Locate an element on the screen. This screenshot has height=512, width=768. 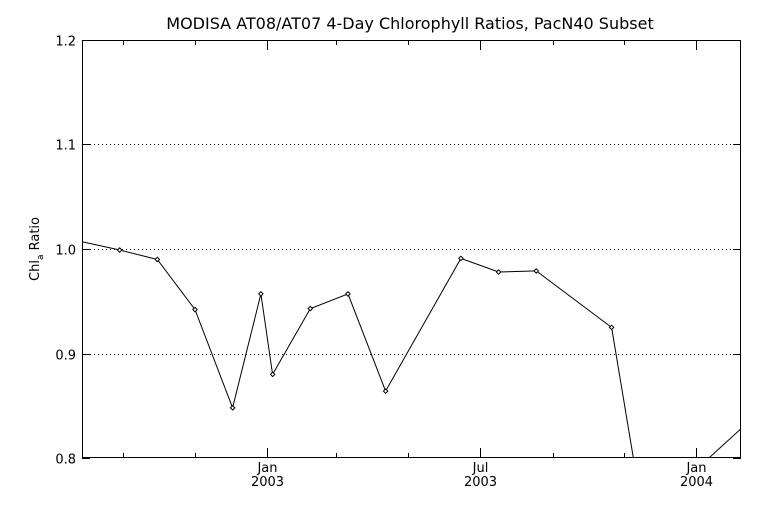
y-axis-label-rest: Ratio is located at coordinates (35, 236).